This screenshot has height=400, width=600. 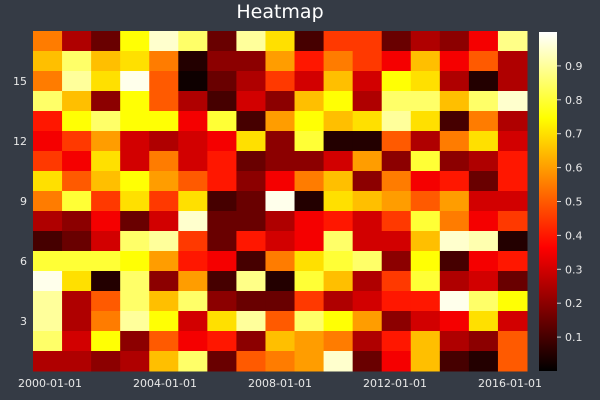 I want to click on x-tick-label: 2012-01-01, so click(x=395, y=383).